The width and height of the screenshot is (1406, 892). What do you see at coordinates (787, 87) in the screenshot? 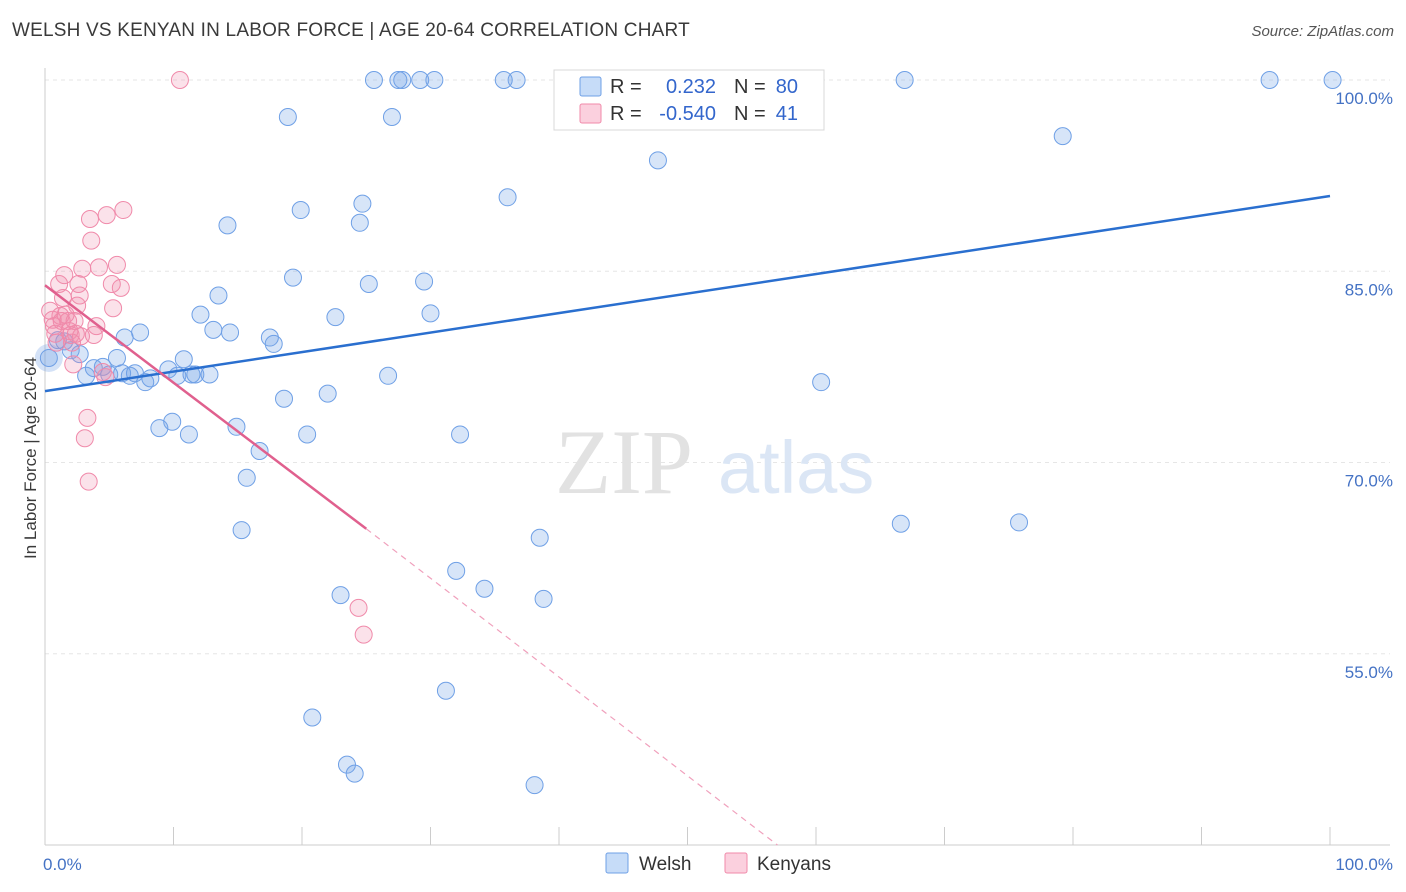
I see `legend-welsh-n: 80` at bounding box center [787, 87].